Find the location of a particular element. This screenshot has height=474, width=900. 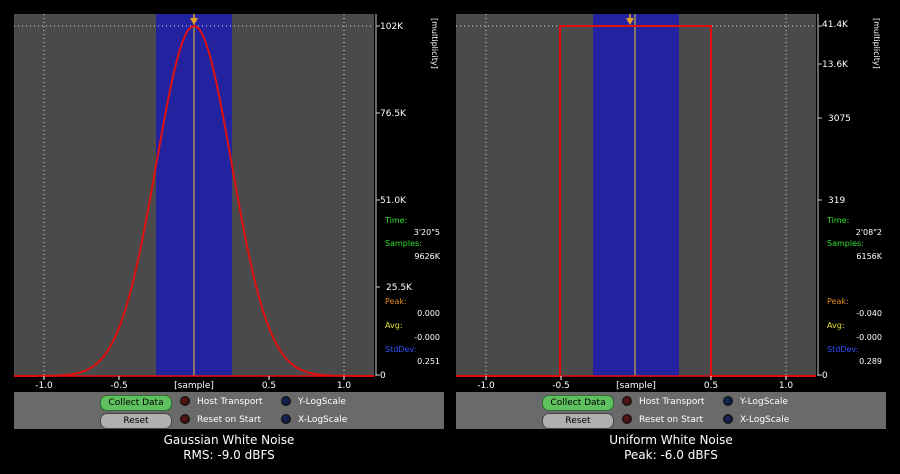

y-tick-label: 25.5K is located at coordinates (399, 288).